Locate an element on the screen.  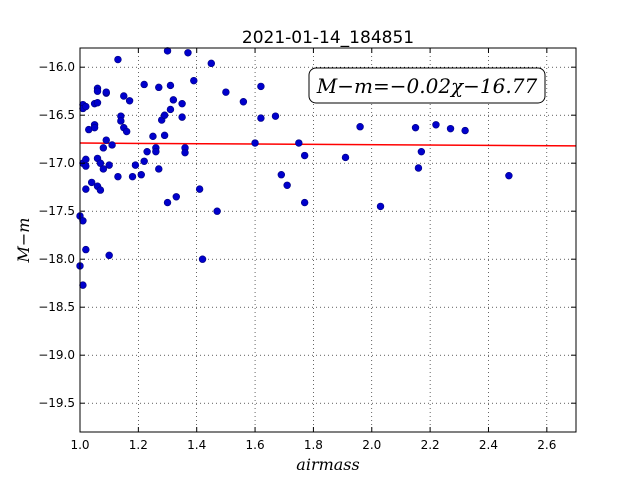
x-tick-label: 1.0 is located at coordinates (79, 445).